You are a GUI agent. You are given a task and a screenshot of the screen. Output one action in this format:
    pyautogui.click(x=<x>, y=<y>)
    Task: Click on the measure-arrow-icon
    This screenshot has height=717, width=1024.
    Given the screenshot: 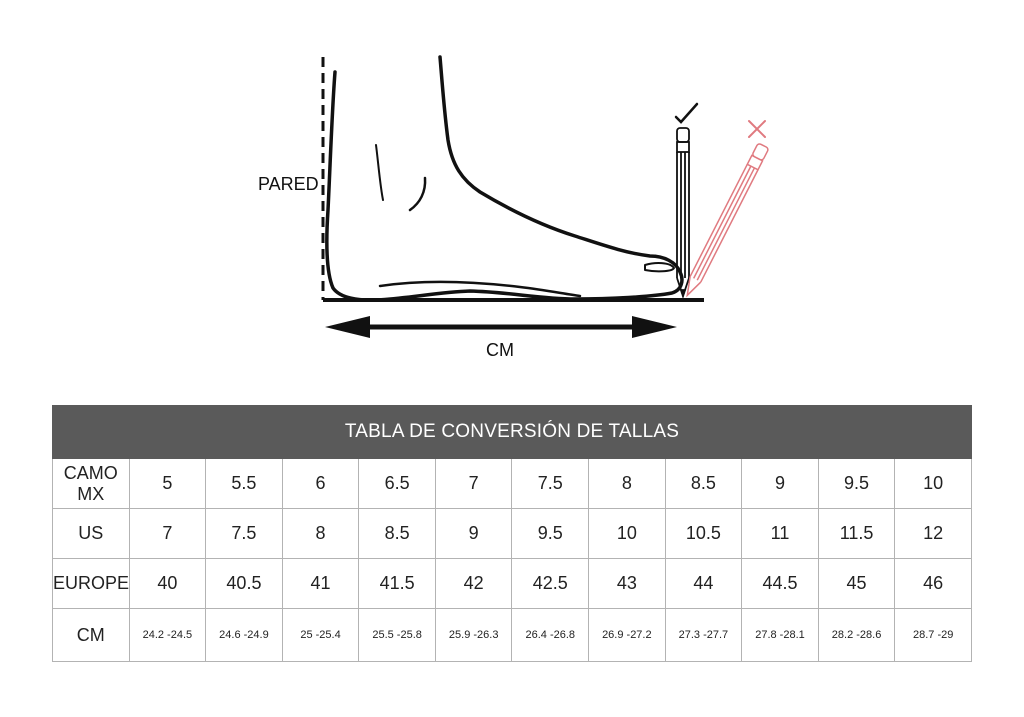 What is the action you would take?
    pyautogui.click(x=501, y=327)
    